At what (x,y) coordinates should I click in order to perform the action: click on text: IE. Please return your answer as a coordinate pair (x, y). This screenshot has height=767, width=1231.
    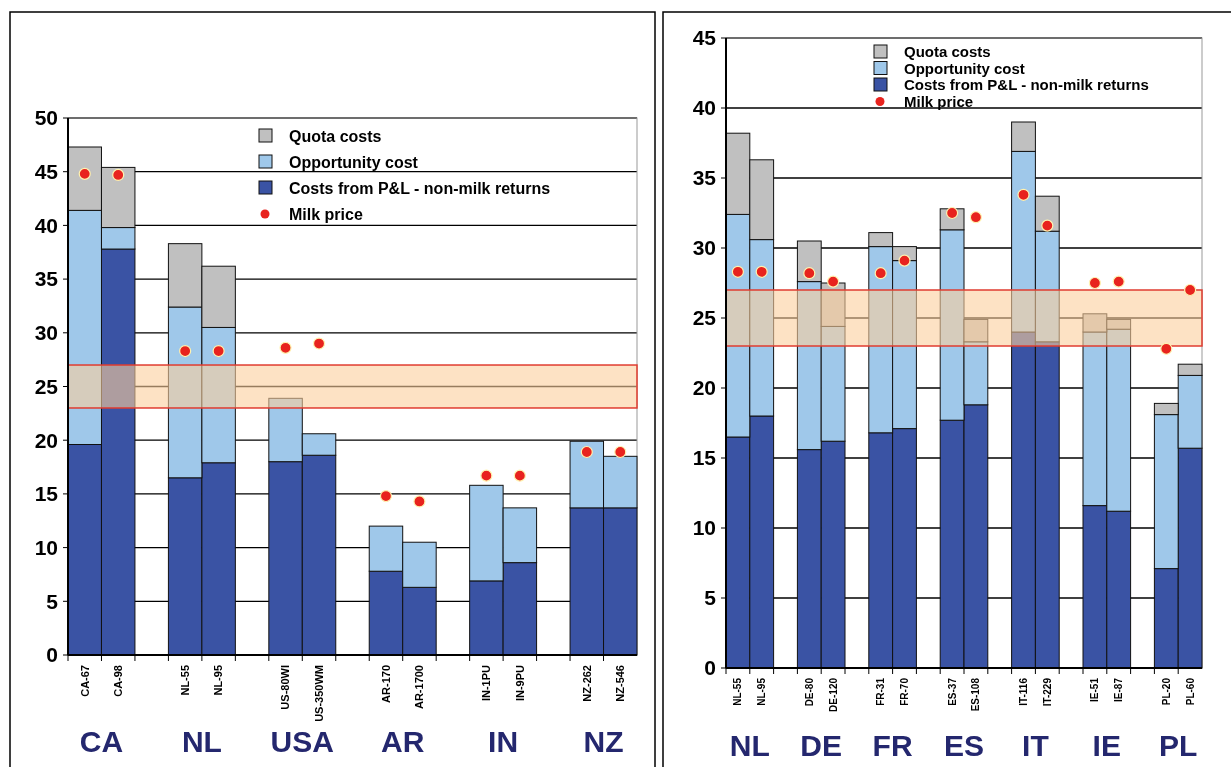
    Looking at the image, I should click on (1106, 745).